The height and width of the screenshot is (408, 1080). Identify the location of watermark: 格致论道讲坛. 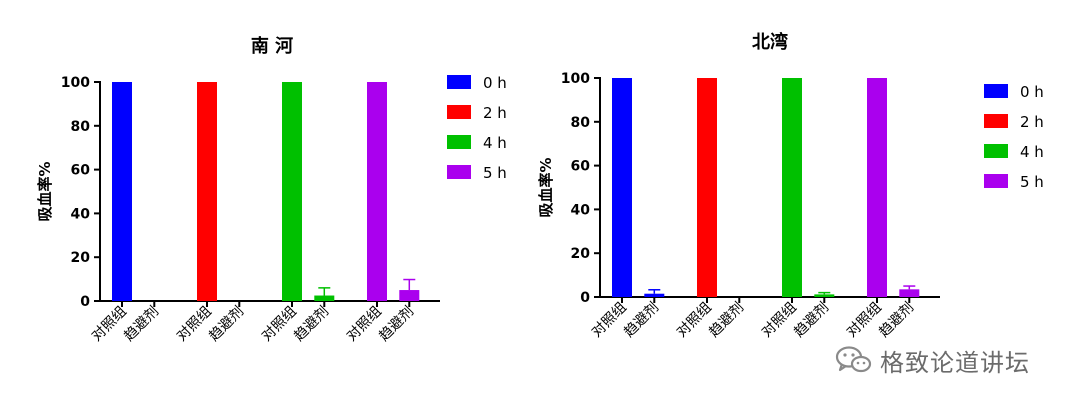
(932, 360).